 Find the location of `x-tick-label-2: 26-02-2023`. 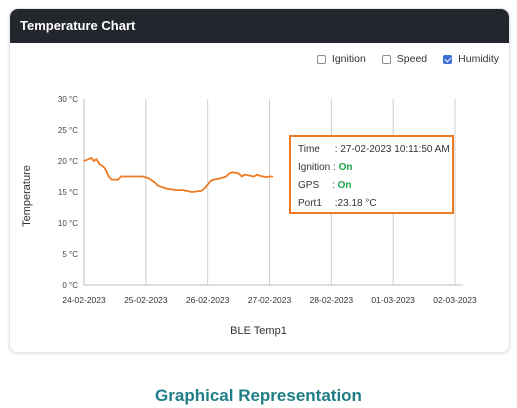

x-tick-label-2: 26-02-2023 is located at coordinates (208, 300).